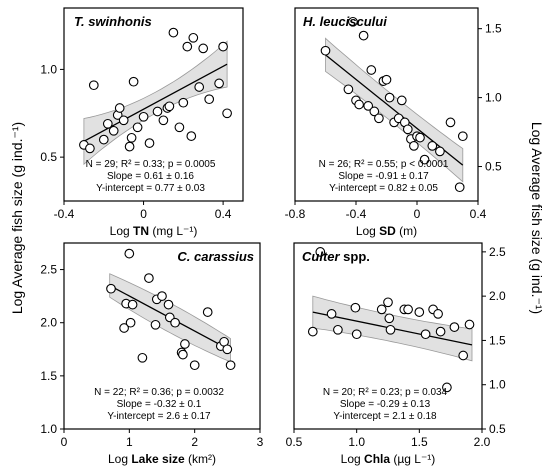 This screenshot has width=550, height=475. I want to click on y-tick-label: 2.5, so click(497, 252).